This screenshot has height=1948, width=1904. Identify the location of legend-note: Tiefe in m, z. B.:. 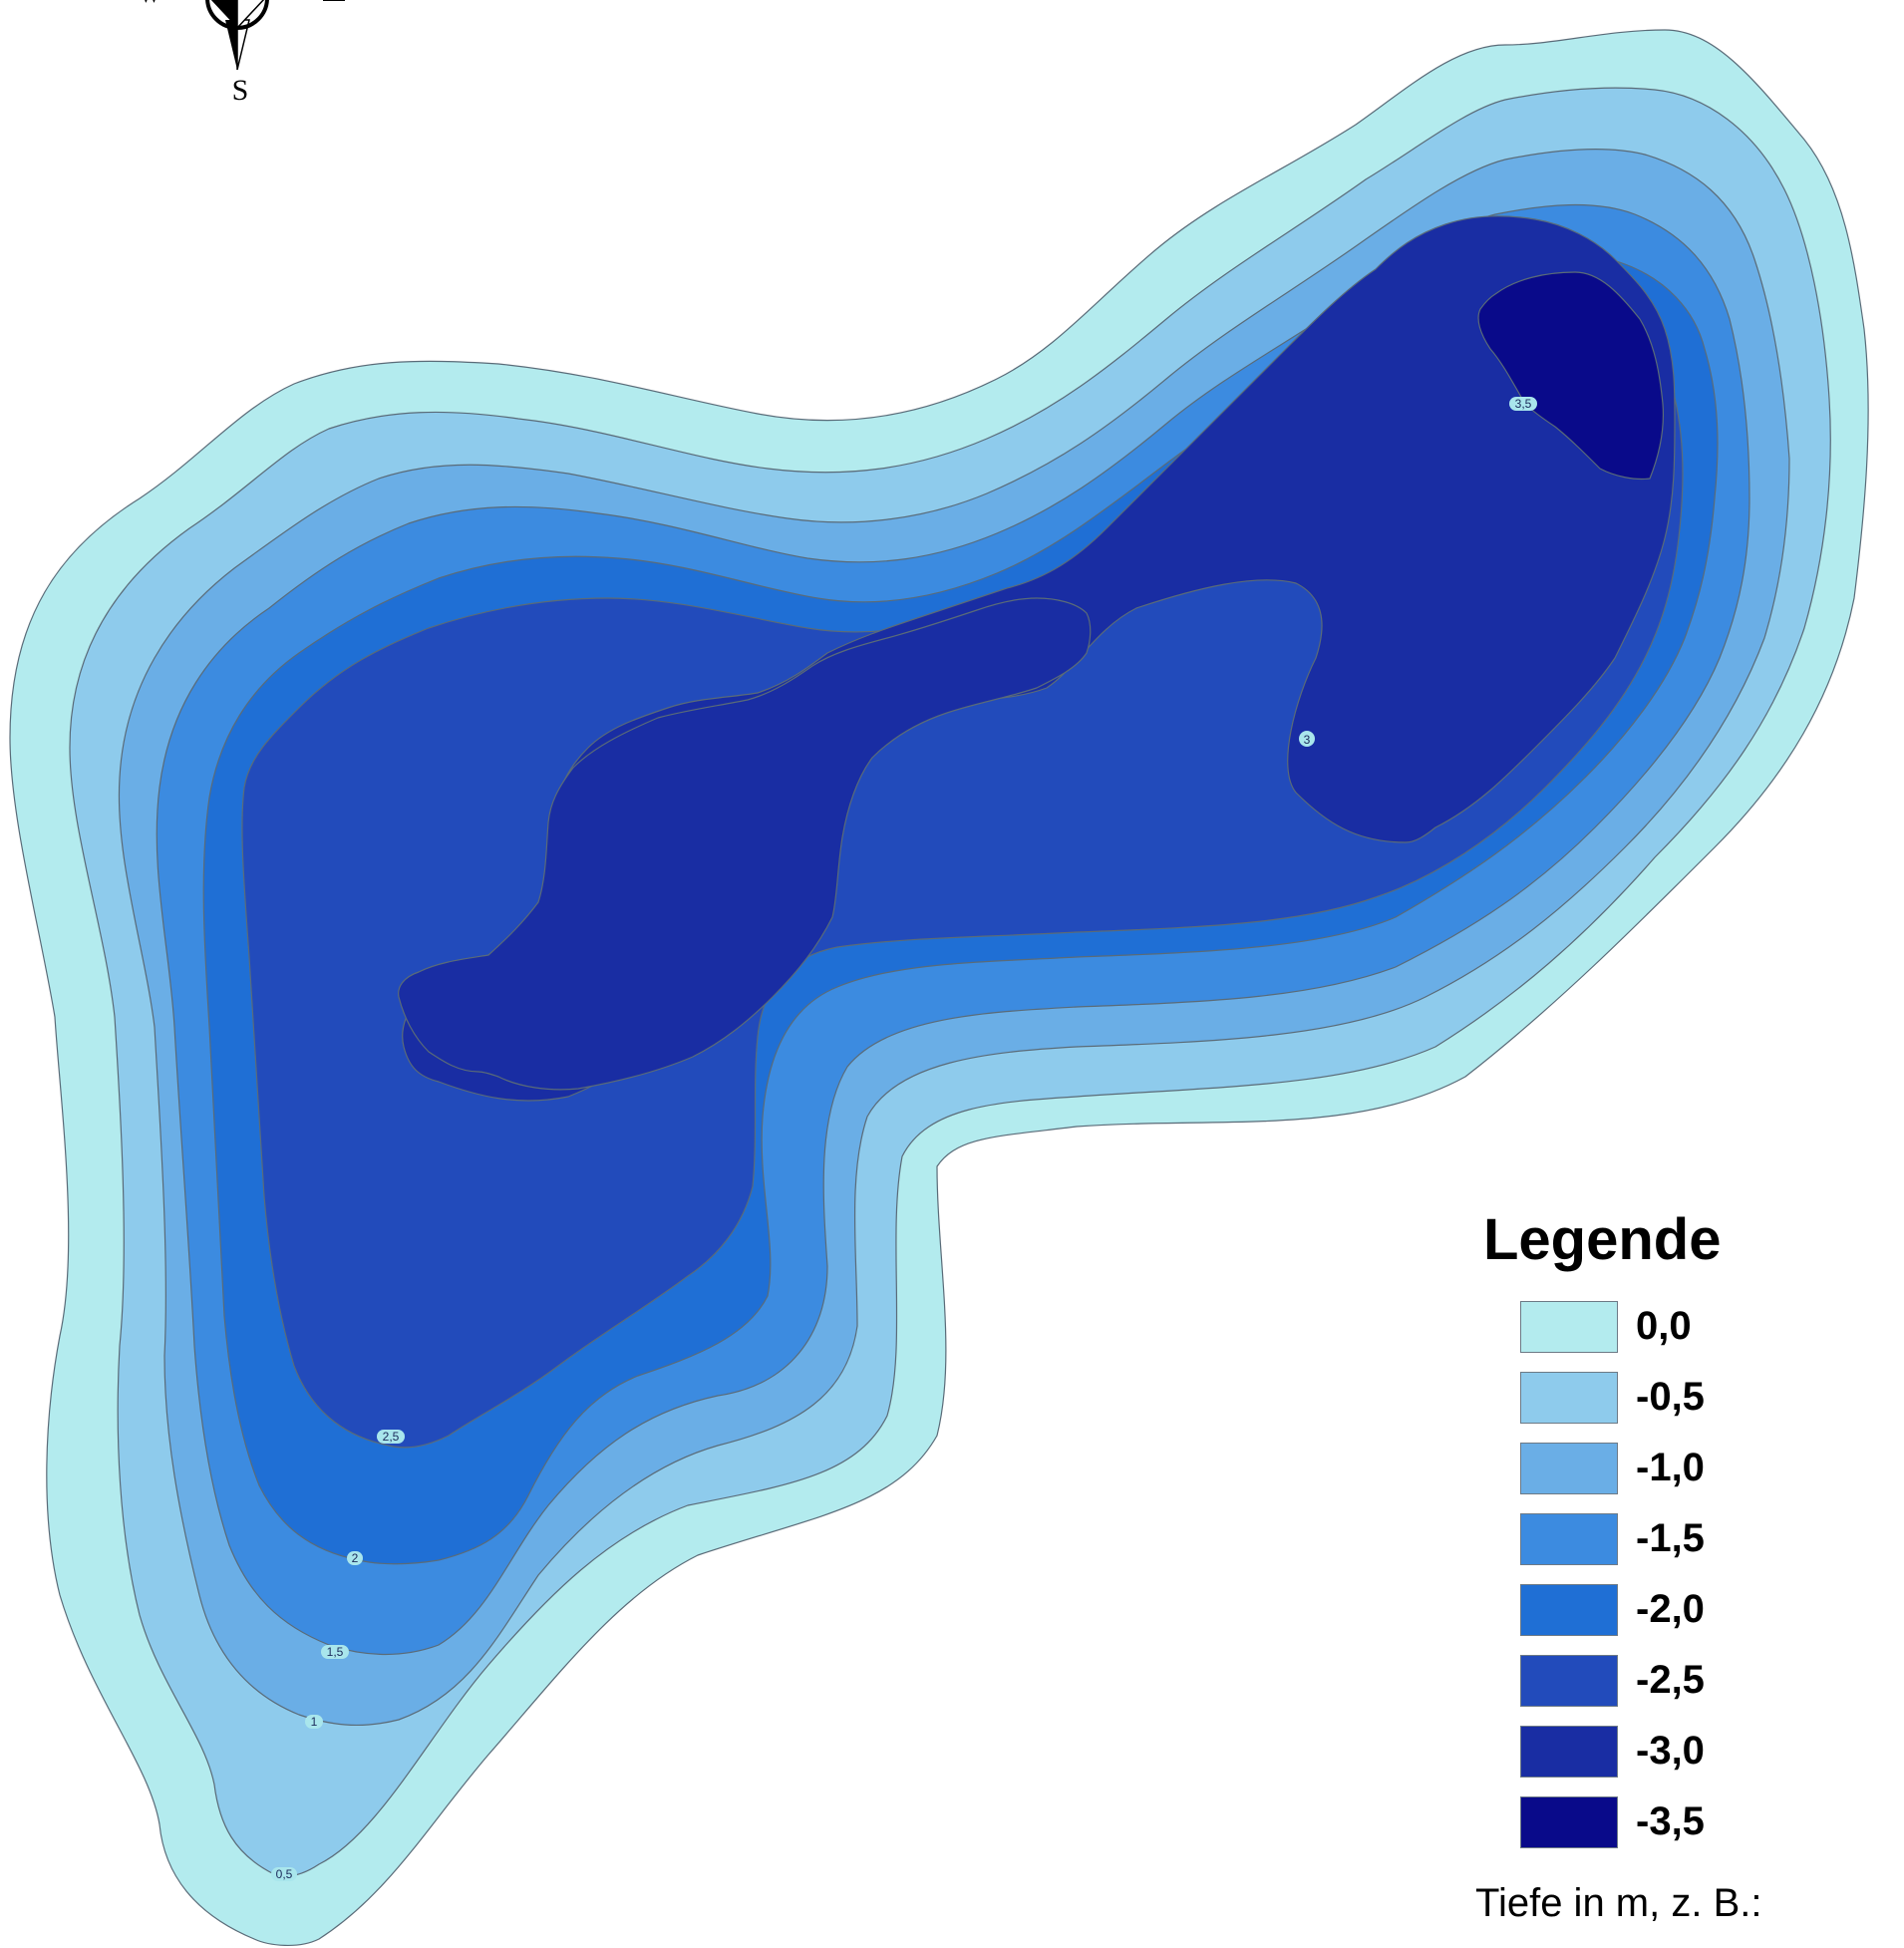
(1618, 1903).